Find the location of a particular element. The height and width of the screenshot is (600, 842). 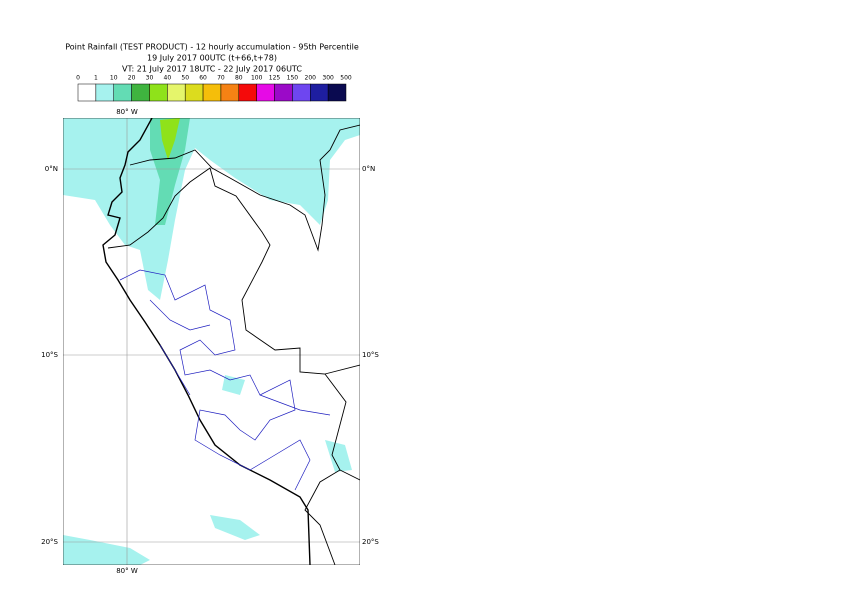

legend-label: 60 is located at coordinates (203, 78).